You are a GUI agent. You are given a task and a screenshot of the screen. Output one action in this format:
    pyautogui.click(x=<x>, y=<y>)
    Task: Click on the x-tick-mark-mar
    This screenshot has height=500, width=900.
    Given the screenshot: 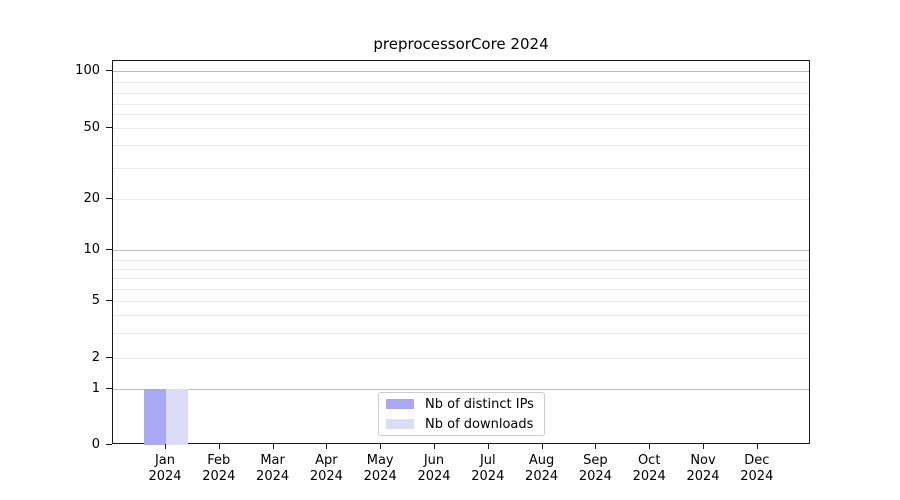 What is the action you would take?
    pyautogui.click(x=273, y=446)
    